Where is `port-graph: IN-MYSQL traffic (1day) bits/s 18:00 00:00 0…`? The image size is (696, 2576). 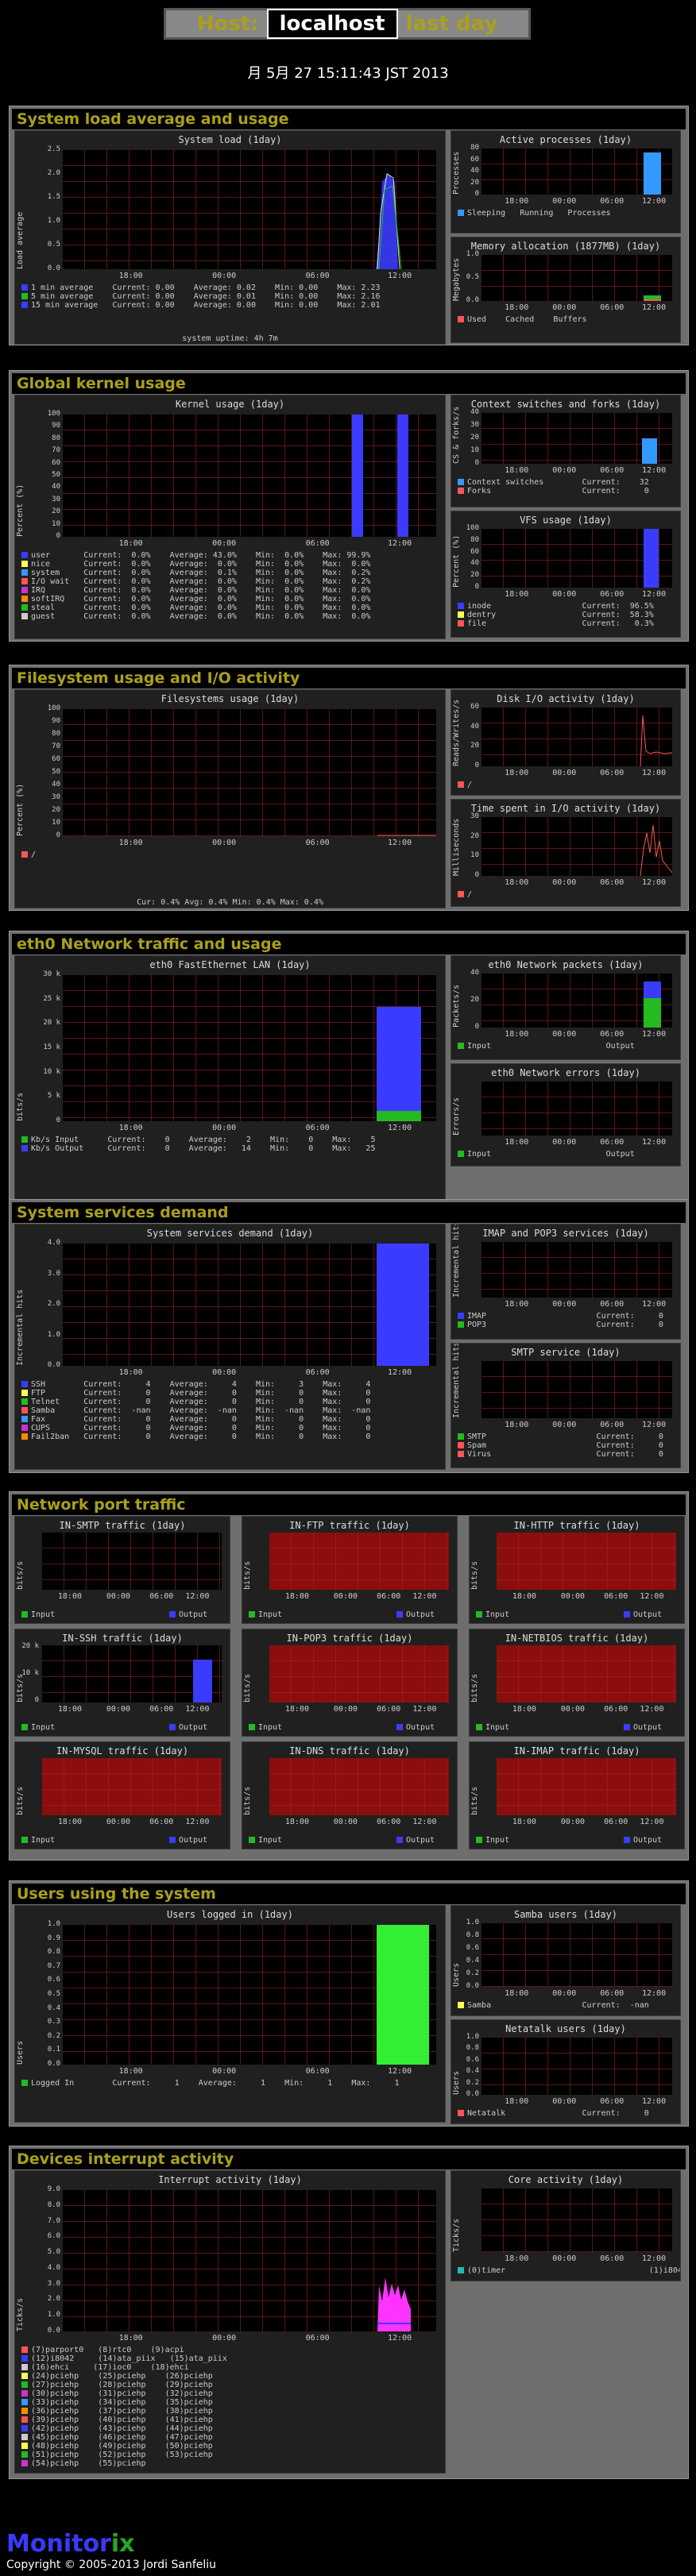 port-graph: IN-MYSQL traffic (1day) bits/s 18:00 00:00 0… is located at coordinates (122, 1795).